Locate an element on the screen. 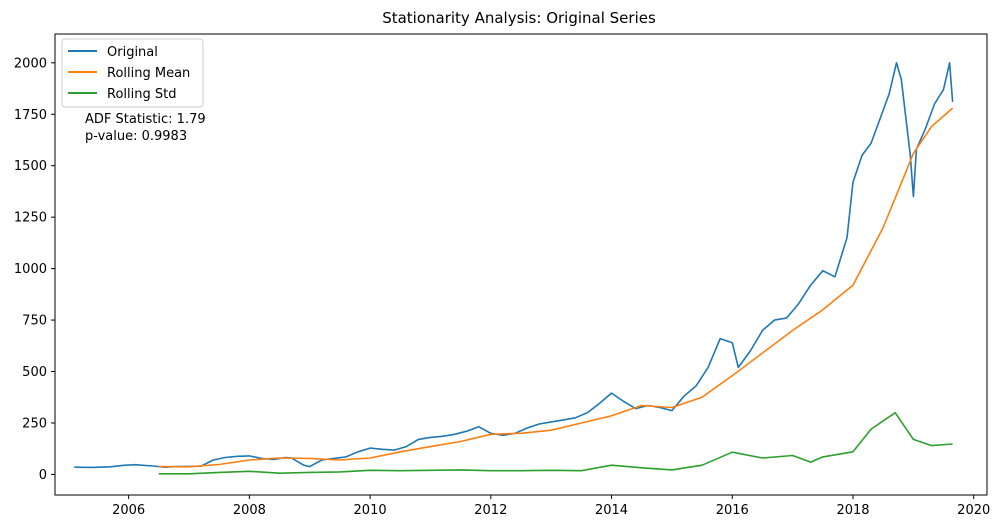 Image resolution: width=994 pixels, height=528 pixels. adf-statistic-annotation: ADF Statistic: 1.79 is located at coordinates (145, 119).